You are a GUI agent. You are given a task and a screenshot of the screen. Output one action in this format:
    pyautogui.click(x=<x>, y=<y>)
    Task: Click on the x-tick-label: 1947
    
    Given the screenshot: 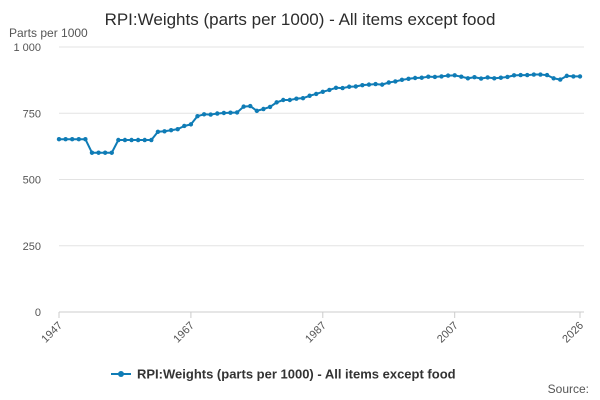 What is the action you would take?
    pyautogui.click(x=52, y=333)
    